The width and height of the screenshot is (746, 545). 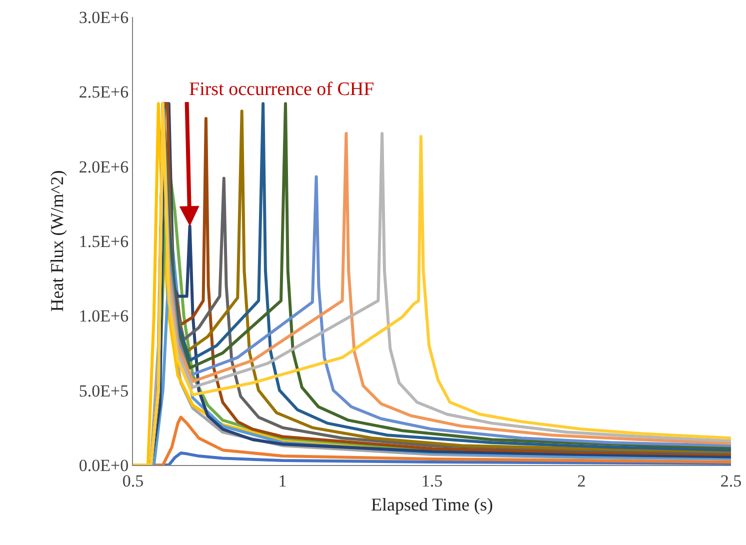 What do you see at coordinates (103, 316) in the screenshot?
I see `y-tick-label: 1.0E+6` at bounding box center [103, 316].